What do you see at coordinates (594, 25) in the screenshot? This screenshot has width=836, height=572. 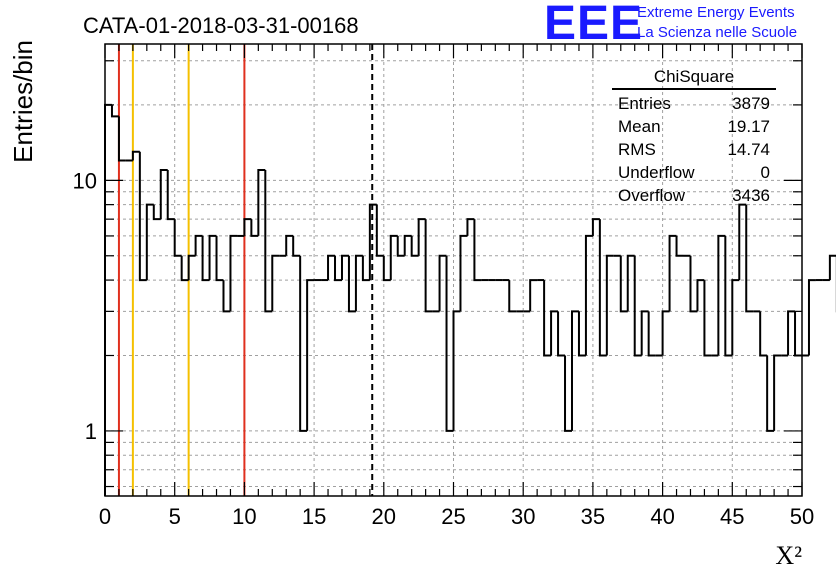 I see `eee-logo: EEE` at bounding box center [594, 25].